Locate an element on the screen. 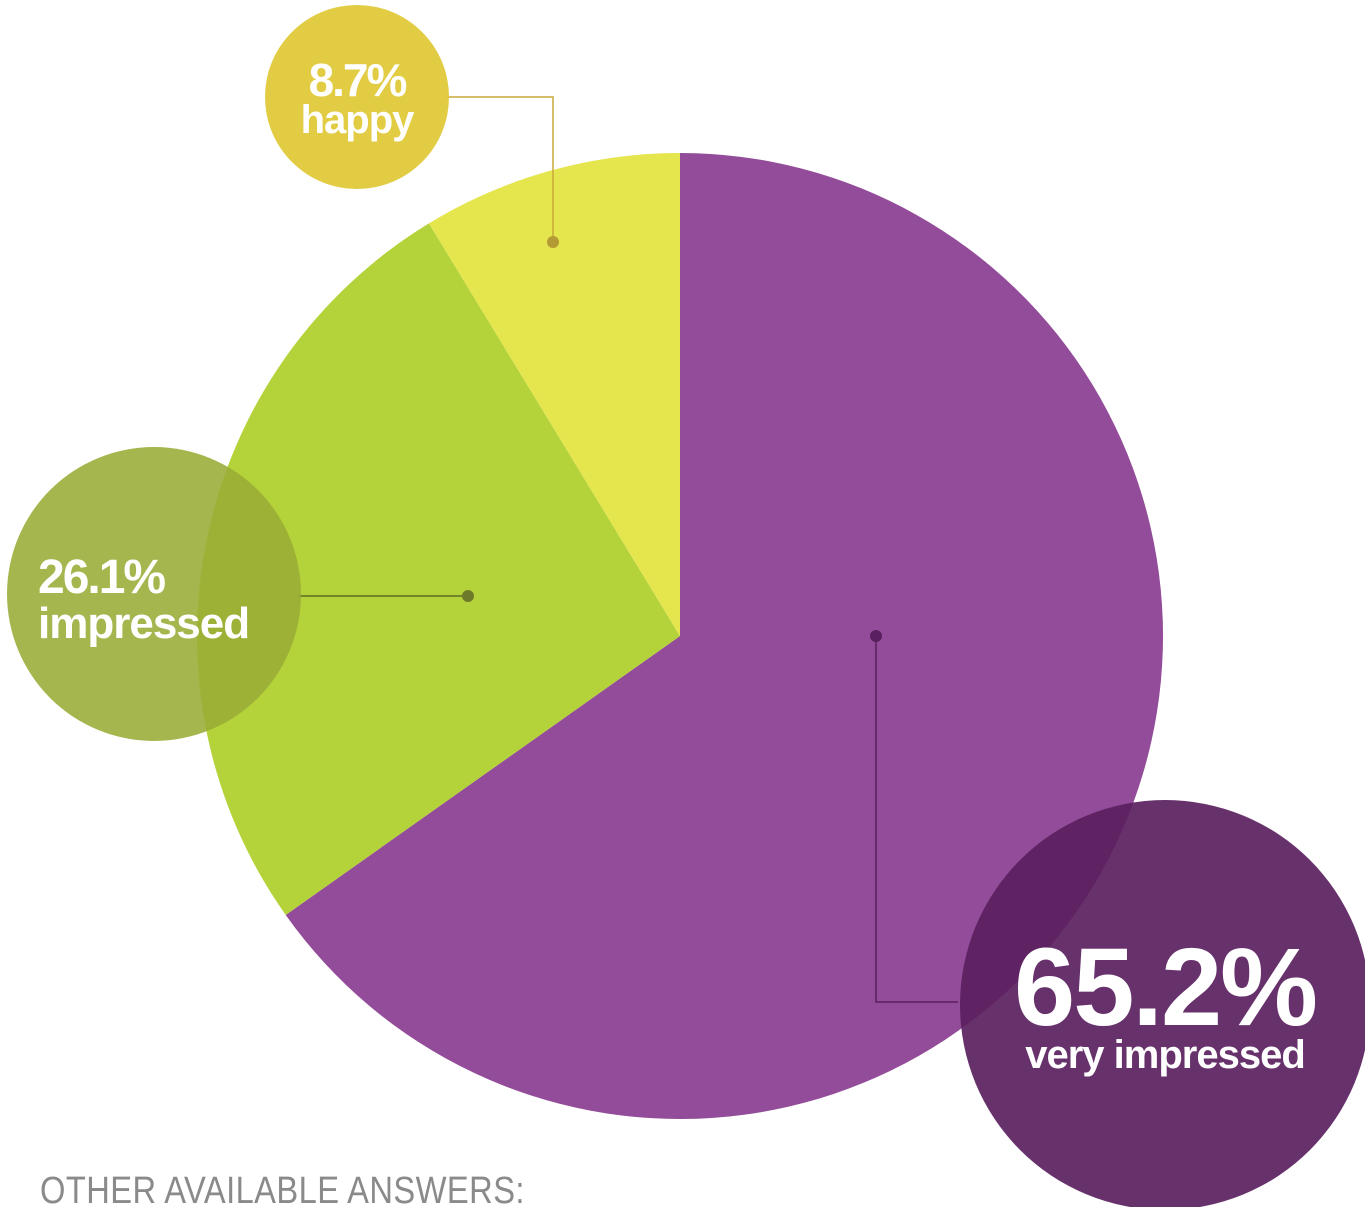  pie-slice-happy is located at coordinates (554, 394).